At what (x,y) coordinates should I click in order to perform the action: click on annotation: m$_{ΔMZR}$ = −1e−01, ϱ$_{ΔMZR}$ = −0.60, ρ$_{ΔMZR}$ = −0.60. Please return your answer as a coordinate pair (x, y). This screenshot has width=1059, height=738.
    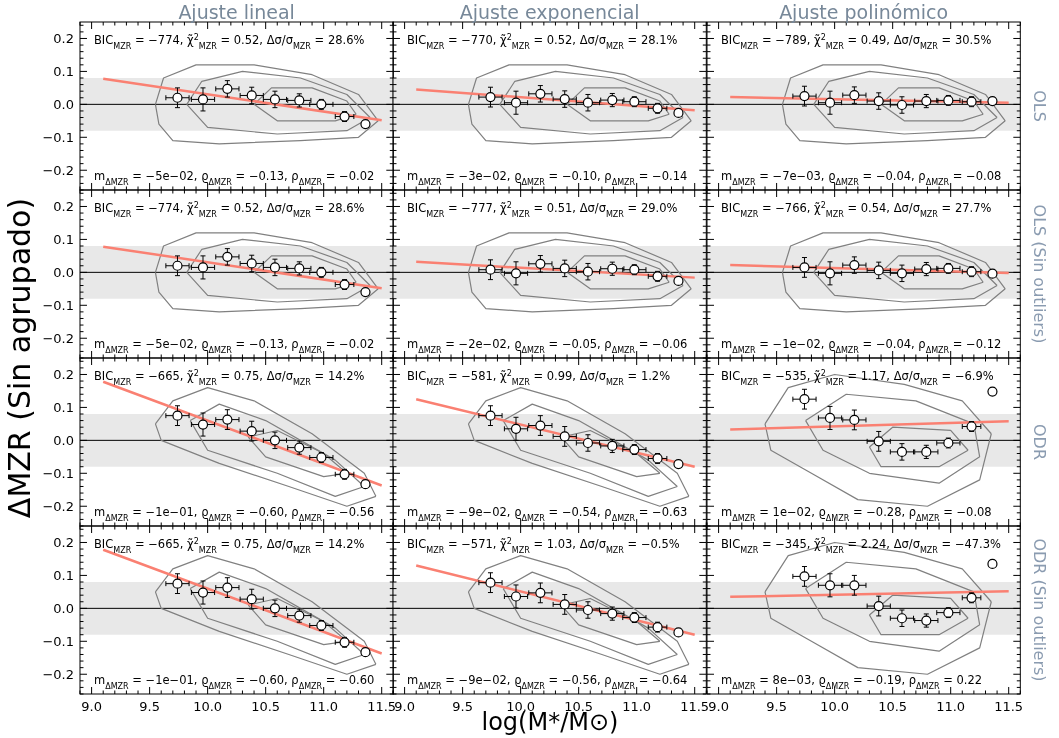
    Looking at the image, I should click on (234, 682).